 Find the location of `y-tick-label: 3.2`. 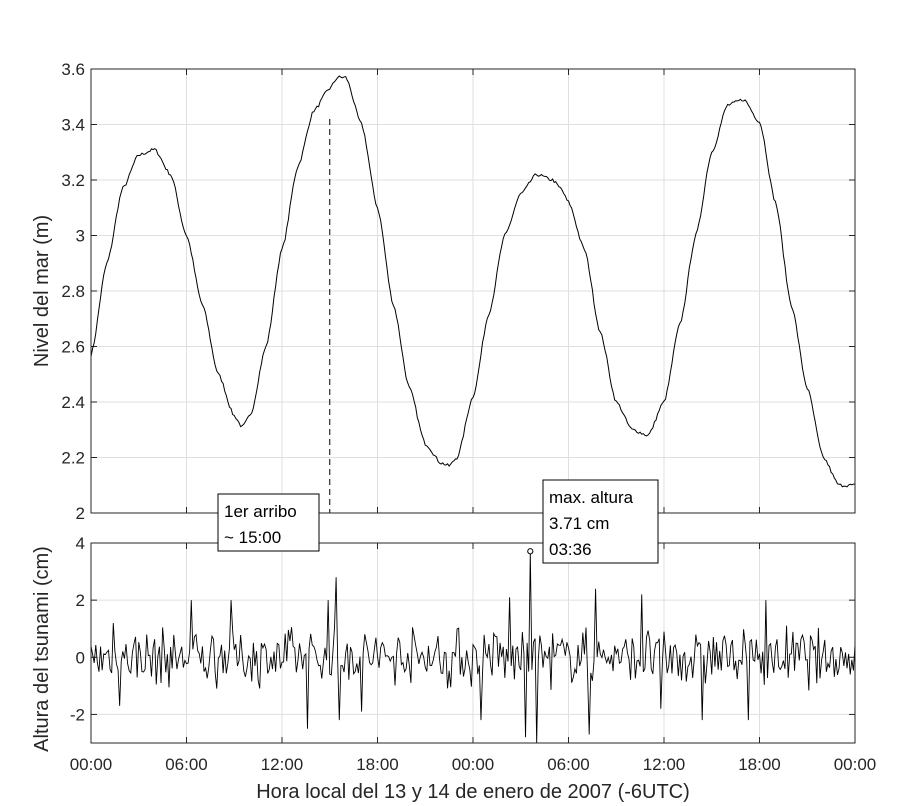

y-tick-label: 3.2 is located at coordinates (73, 180).